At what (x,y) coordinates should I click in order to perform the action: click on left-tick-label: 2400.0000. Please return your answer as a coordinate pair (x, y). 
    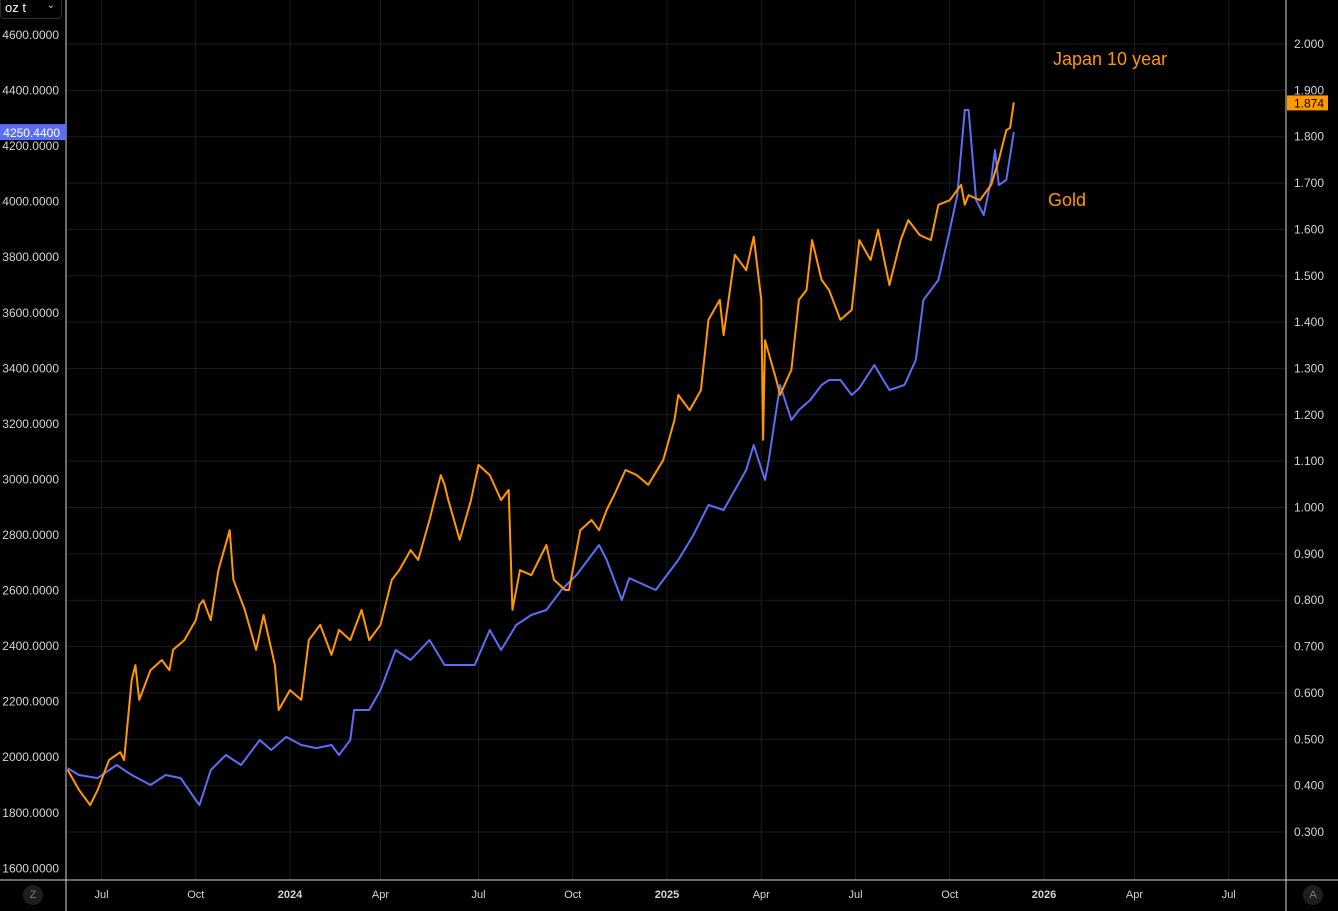
    Looking at the image, I should click on (30, 646).